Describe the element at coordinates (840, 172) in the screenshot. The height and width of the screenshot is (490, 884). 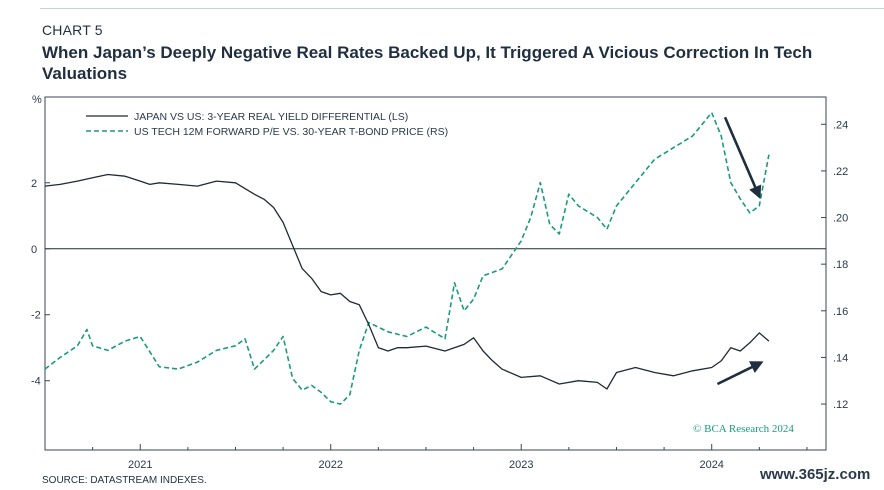
I see `right-axis-tick-label: .22` at that location.